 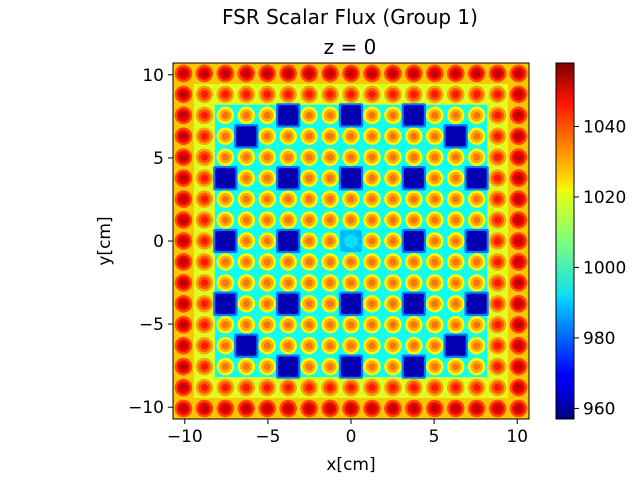 I want to click on x-tick-label: −5, so click(x=267, y=437).